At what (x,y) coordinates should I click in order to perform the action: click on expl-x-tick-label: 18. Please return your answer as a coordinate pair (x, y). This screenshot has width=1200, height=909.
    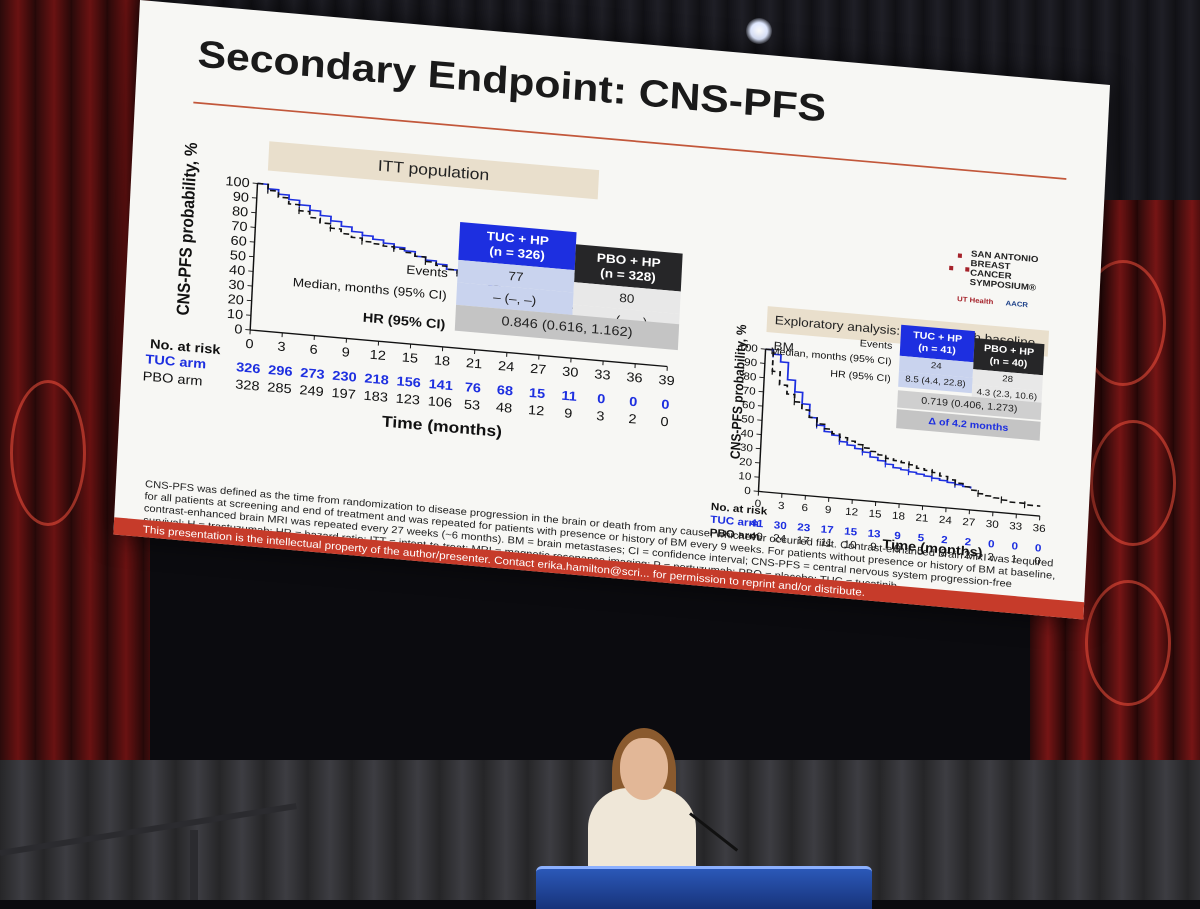
    Looking at the image, I should click on (899, 516).